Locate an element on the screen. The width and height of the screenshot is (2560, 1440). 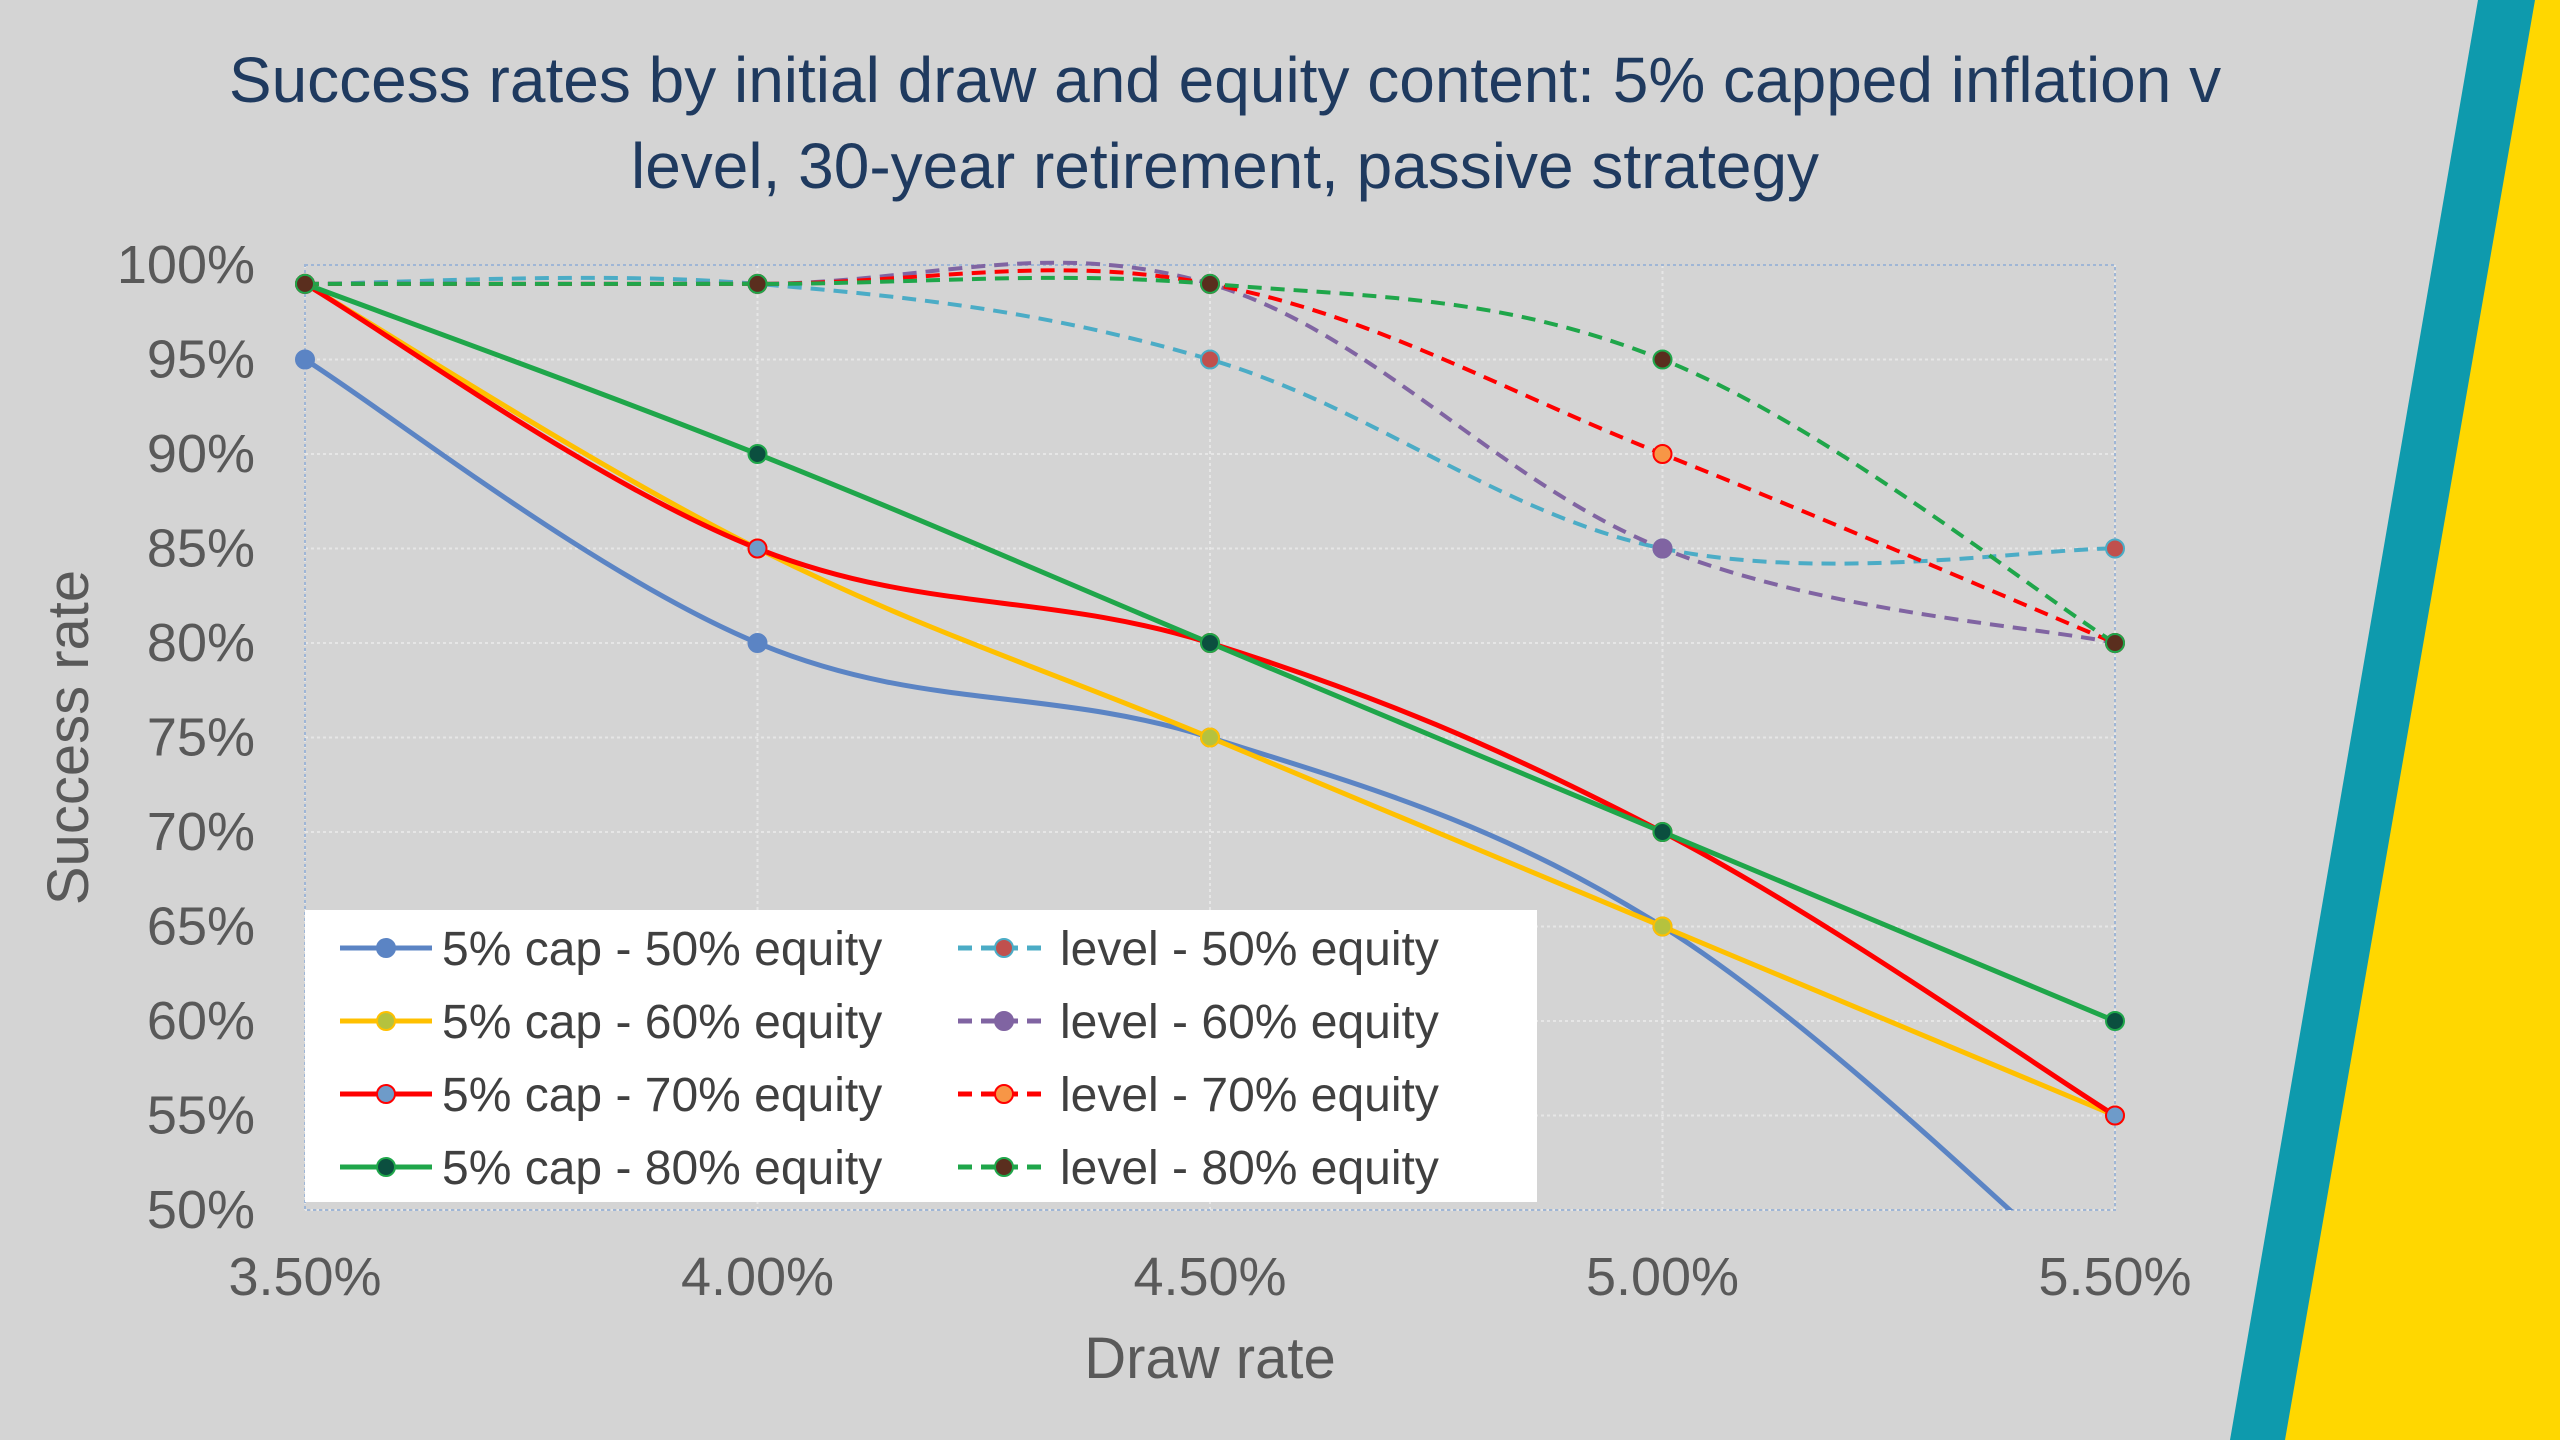
legend-label: level - 60% equity is located at coordinates (1249, 1022).